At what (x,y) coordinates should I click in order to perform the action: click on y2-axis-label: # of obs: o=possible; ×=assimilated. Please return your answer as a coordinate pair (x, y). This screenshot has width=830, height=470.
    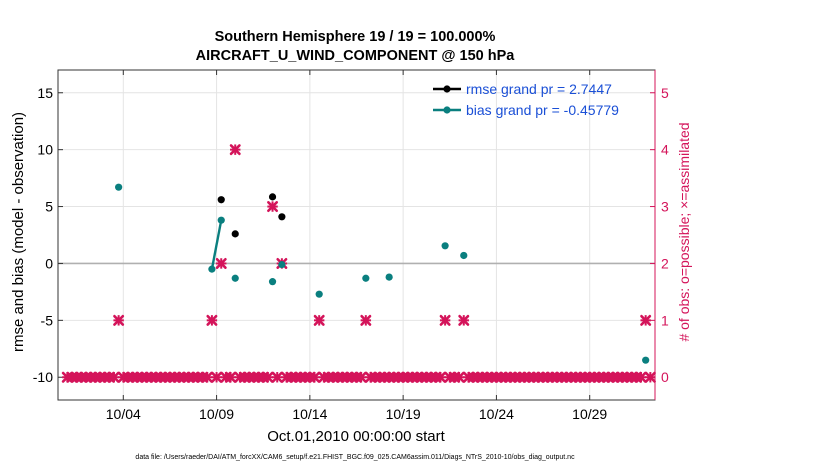
    Looking at the image, I should click on (684, 231).